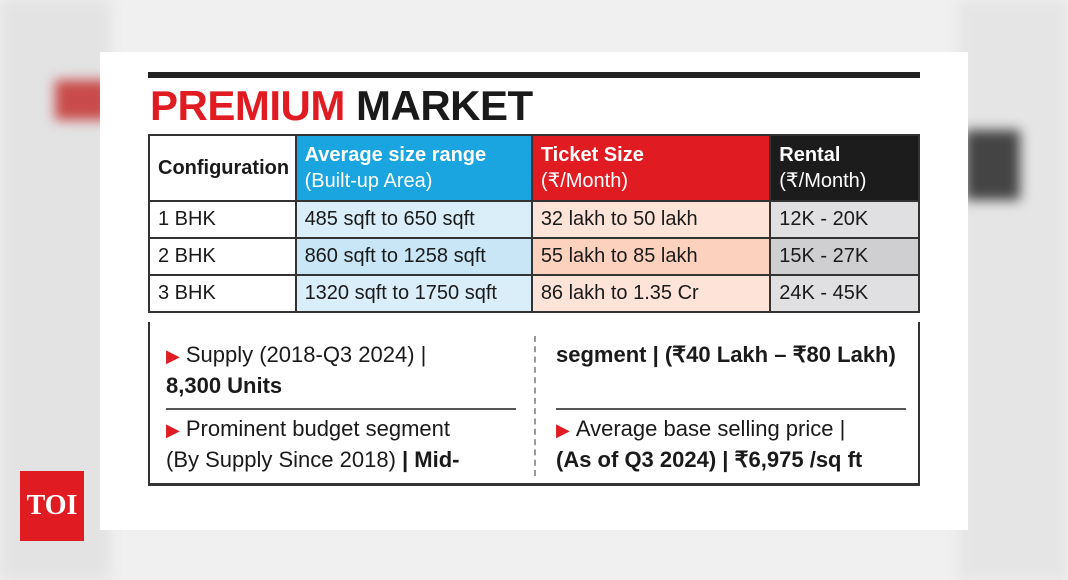  Describe the element at coordinates (341, 409) in the screenshot. I see `note-divider-left` at that location.